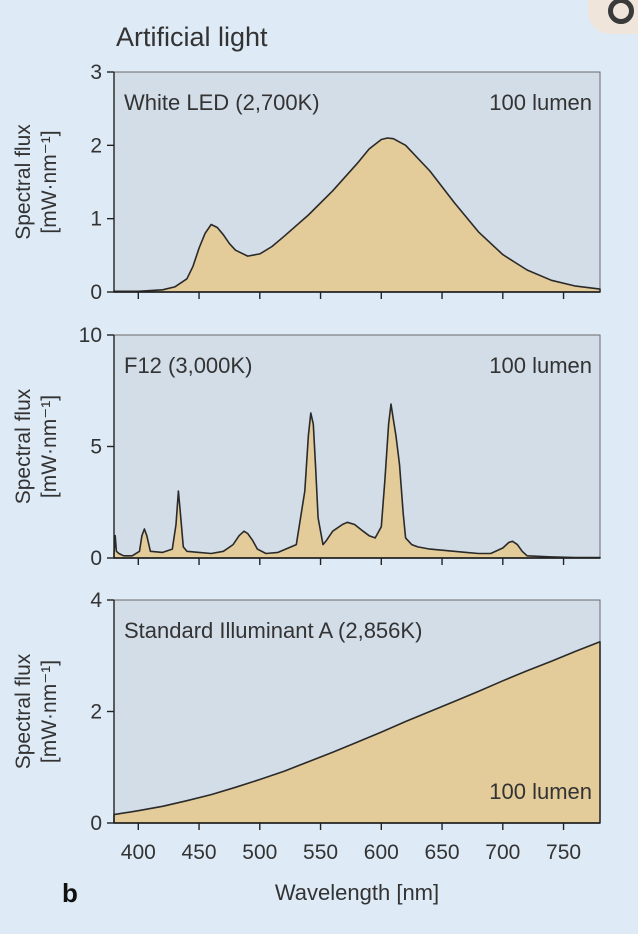 The width and height of the screenshot is (638, 934). I want to click on y-tick-label: 10, so click(90, 335).